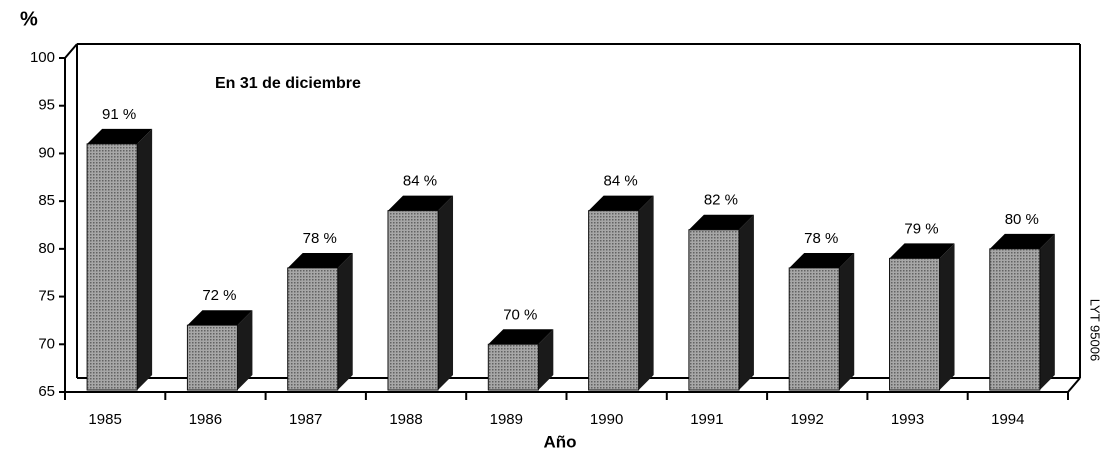 The width and height of the screenshot is (1107, 456). Describe the element at coordinates (721, 200) in the screenshot. I see `value-label: 82 %` at that location.